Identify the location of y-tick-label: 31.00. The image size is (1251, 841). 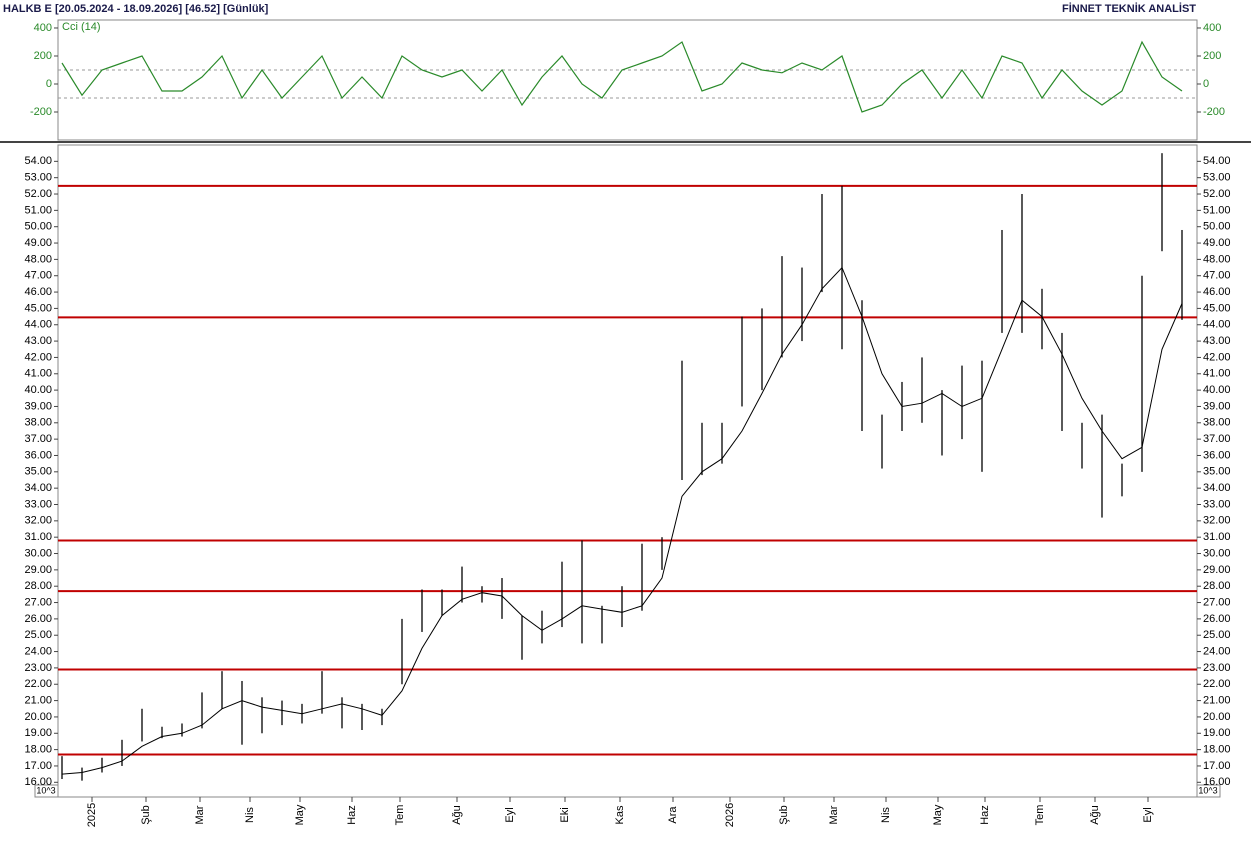
(38, 537).